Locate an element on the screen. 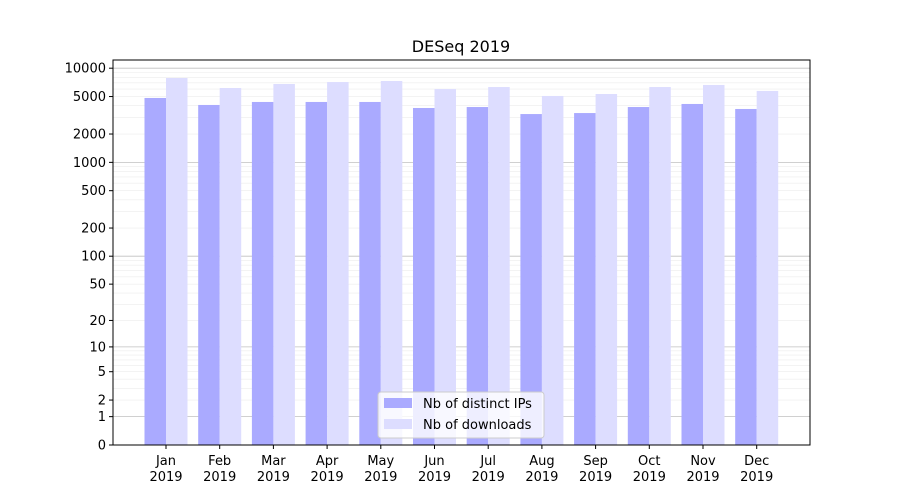 This screenshot has width=900, height=500. x-tick-label: Dec 2019 is located at coordinates (756, 469).